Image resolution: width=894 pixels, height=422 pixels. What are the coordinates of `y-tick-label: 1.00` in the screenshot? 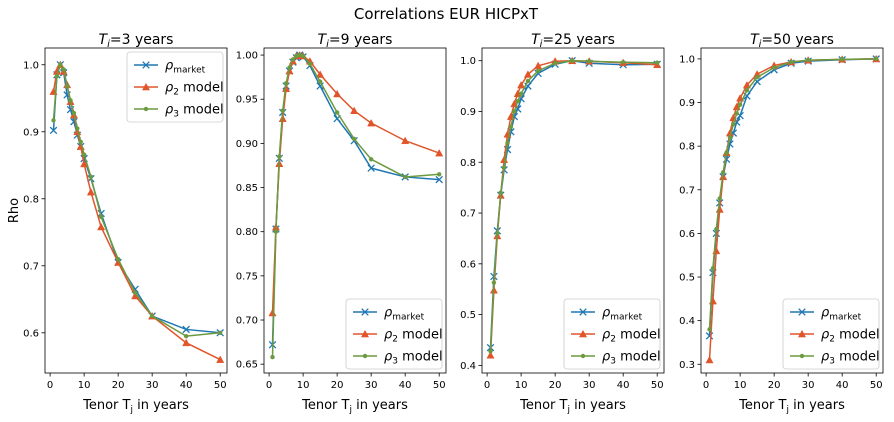 It's located at (247, 56).